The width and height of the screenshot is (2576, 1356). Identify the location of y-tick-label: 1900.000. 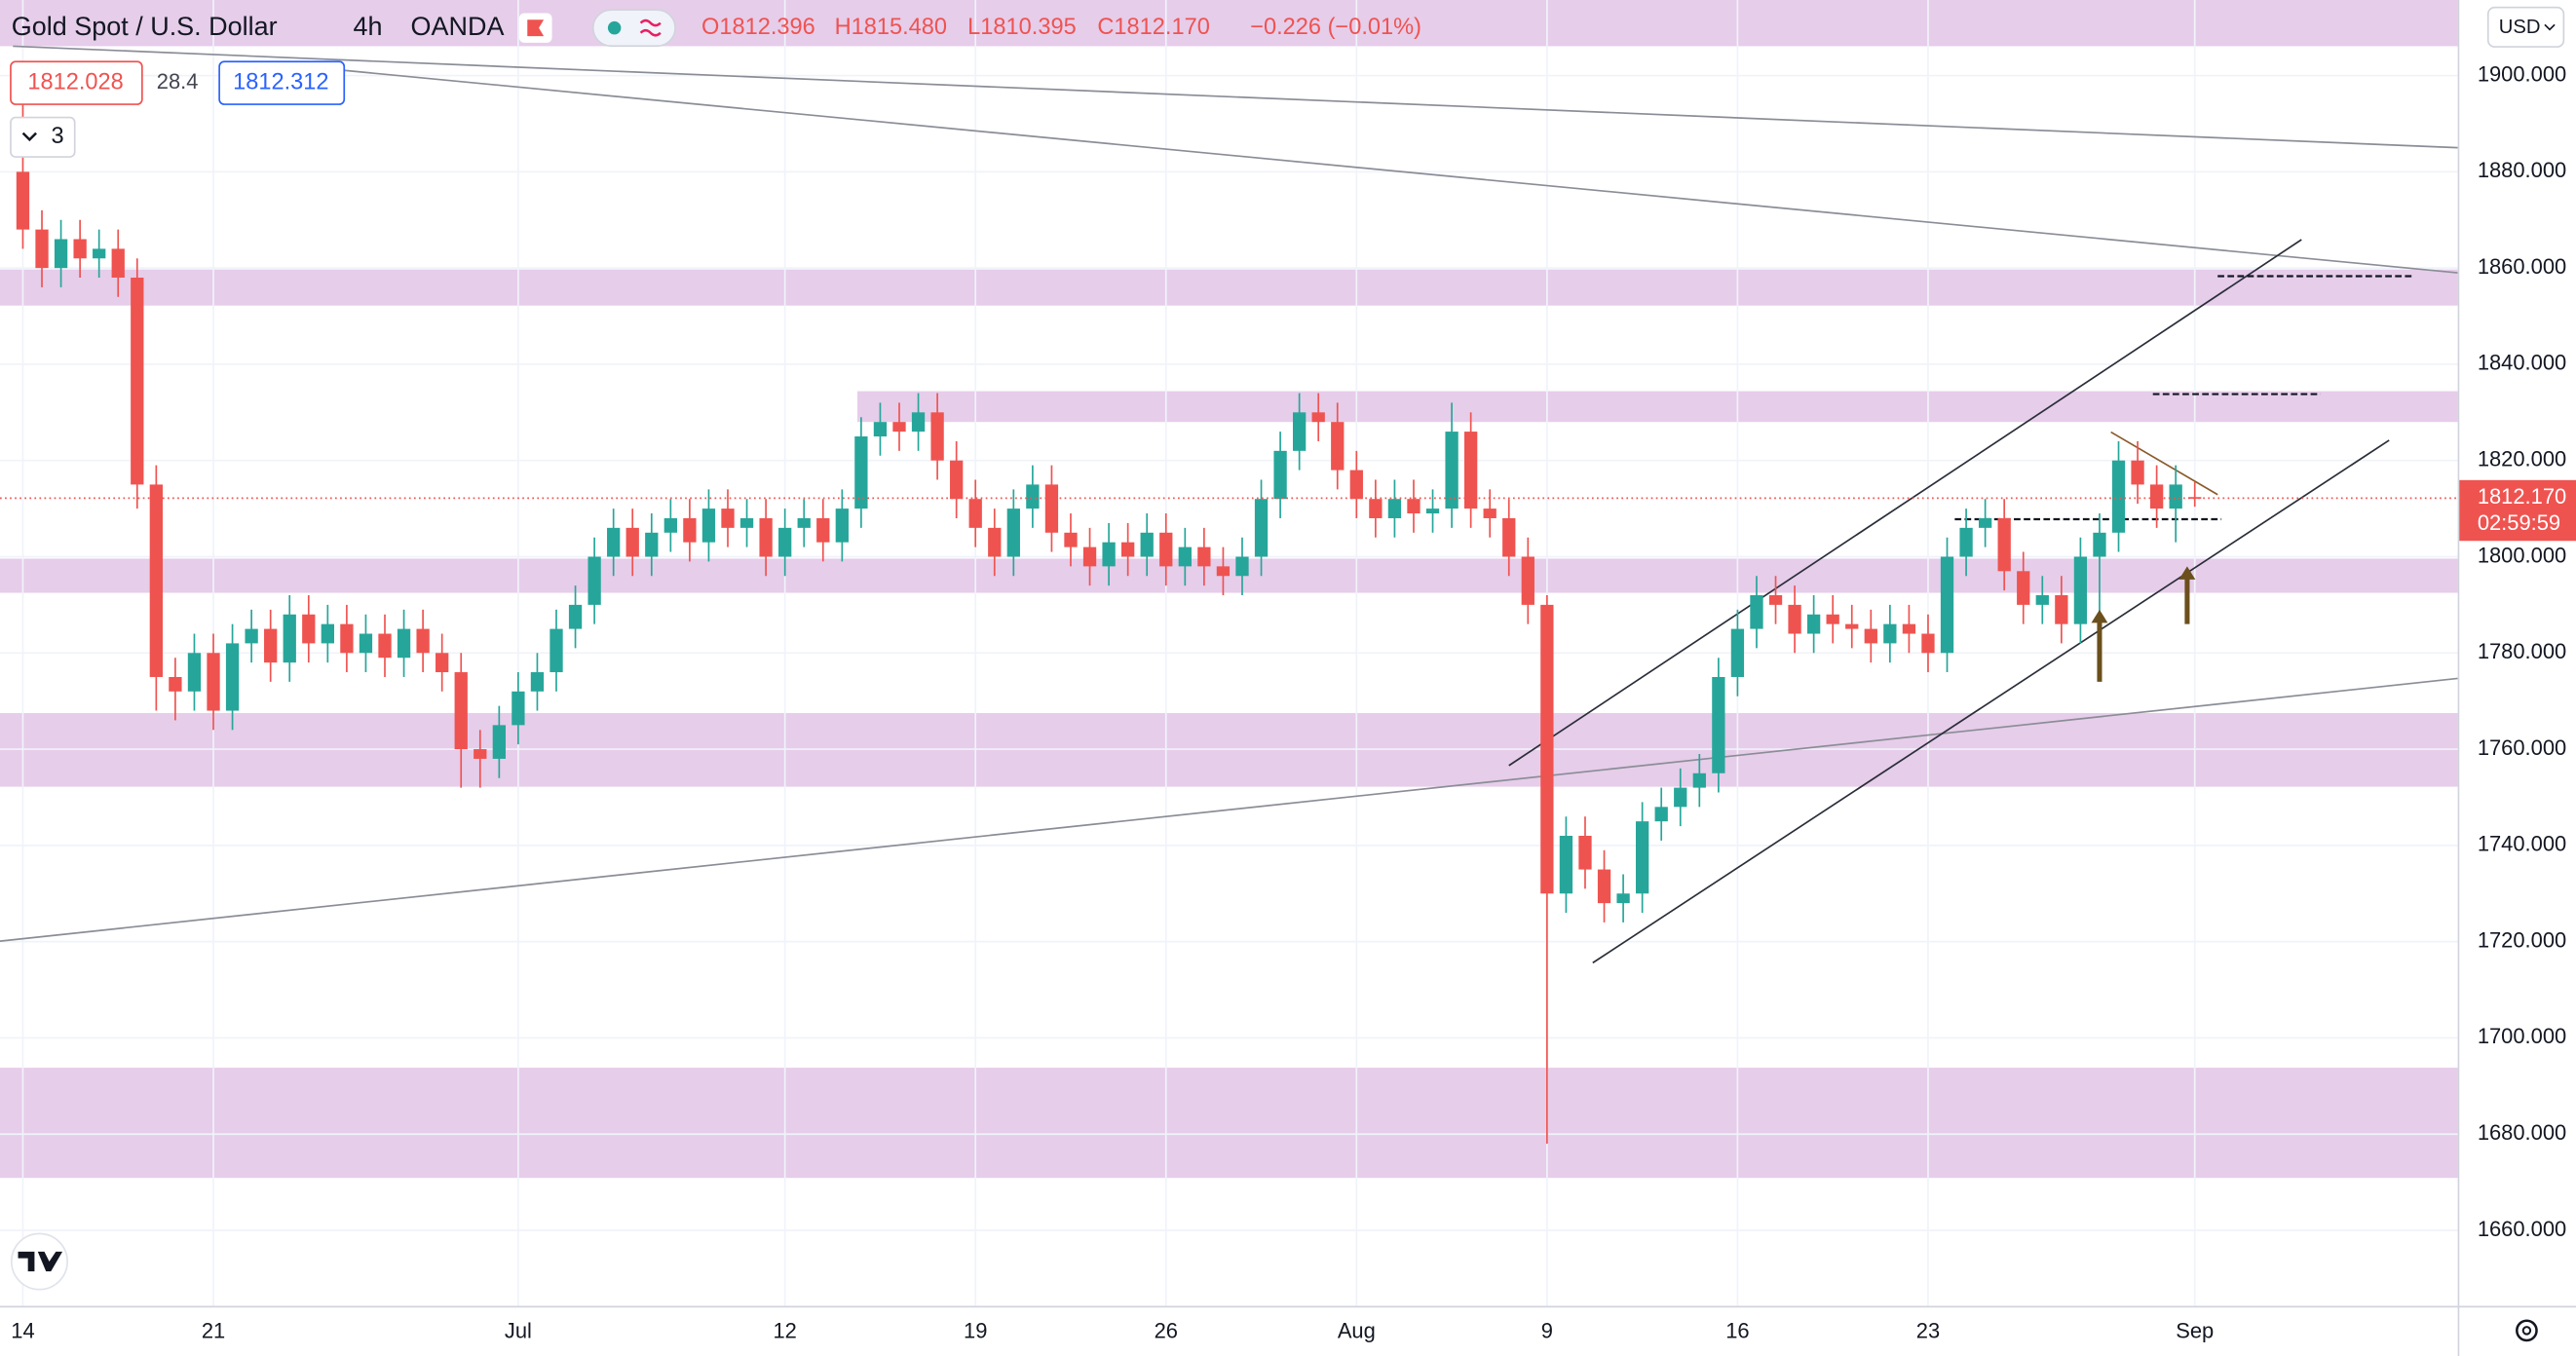
(2522, 73).